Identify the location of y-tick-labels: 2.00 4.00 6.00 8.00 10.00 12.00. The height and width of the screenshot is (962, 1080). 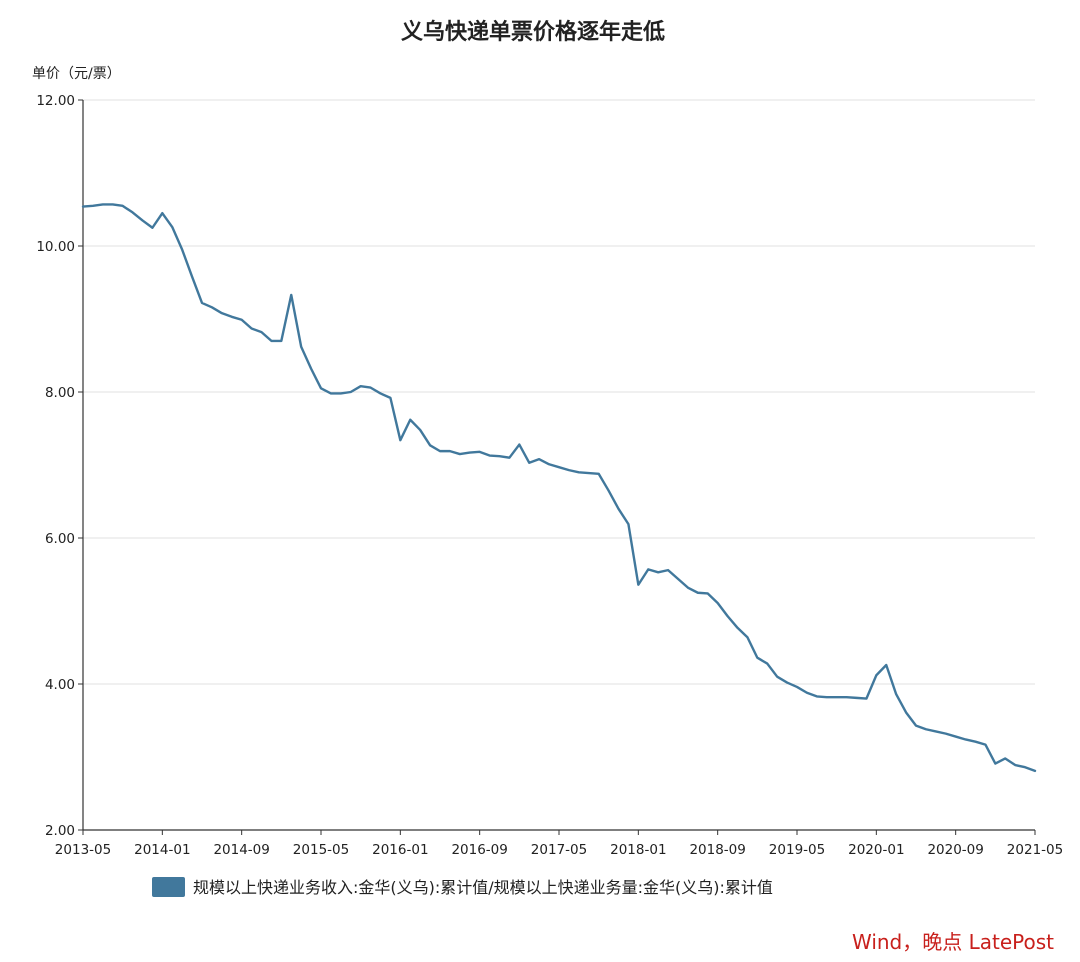
(55, 466).